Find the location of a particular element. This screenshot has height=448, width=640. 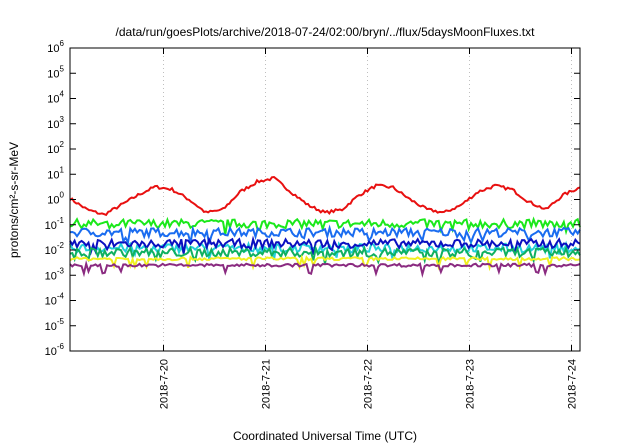

y-tick-label: 10⁶ is located at coordinates (55, 47).